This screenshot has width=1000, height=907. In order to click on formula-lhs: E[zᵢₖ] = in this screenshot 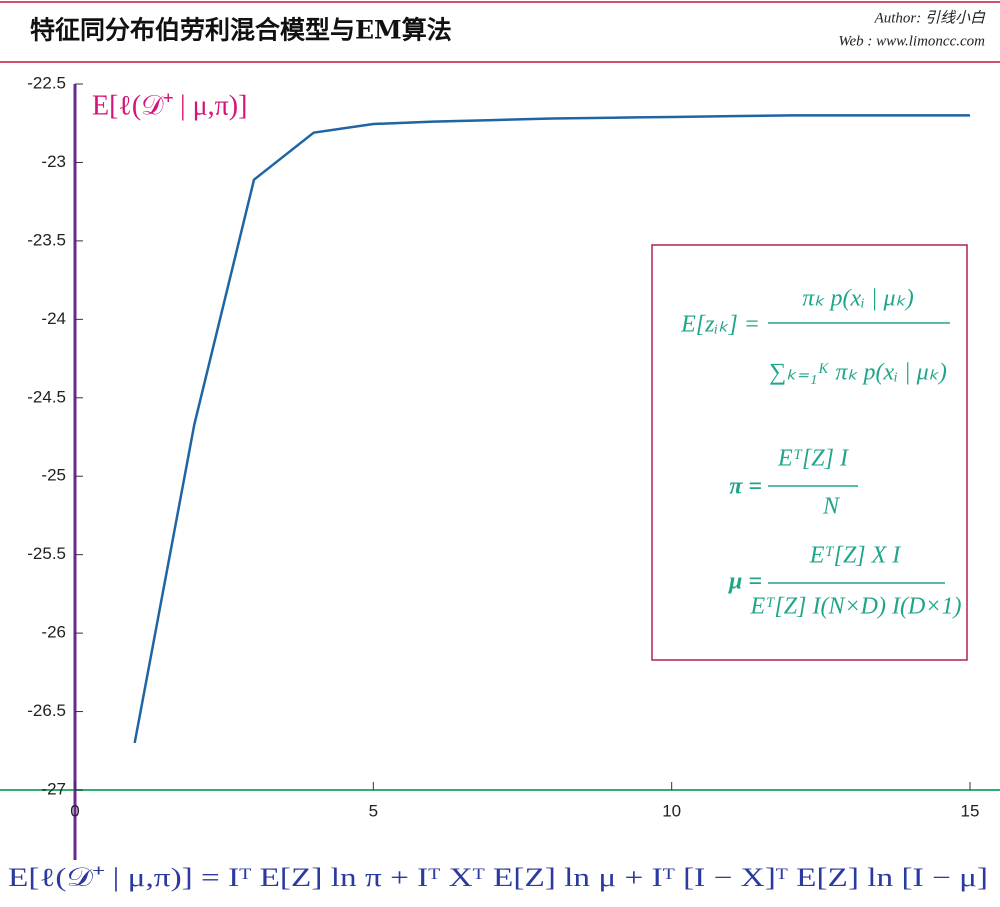, I will do `click(720, 325)`.